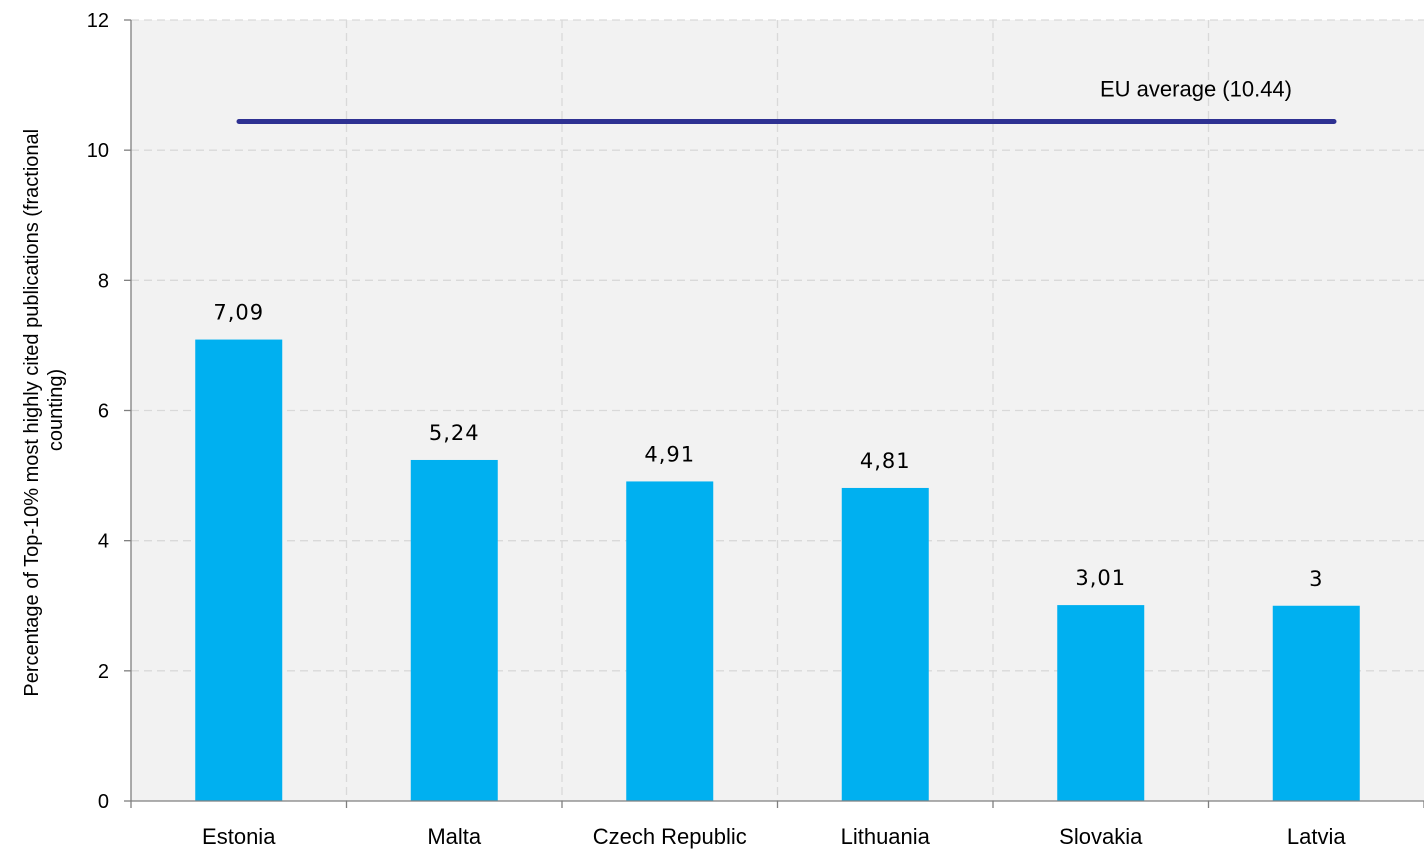 Image resolution: width=1424 pixels, height=849 pixels. What do you see at coordinates (239, 836) in the screenshot?
I see `category-label: Estonia` at bounding box center [239, 836].